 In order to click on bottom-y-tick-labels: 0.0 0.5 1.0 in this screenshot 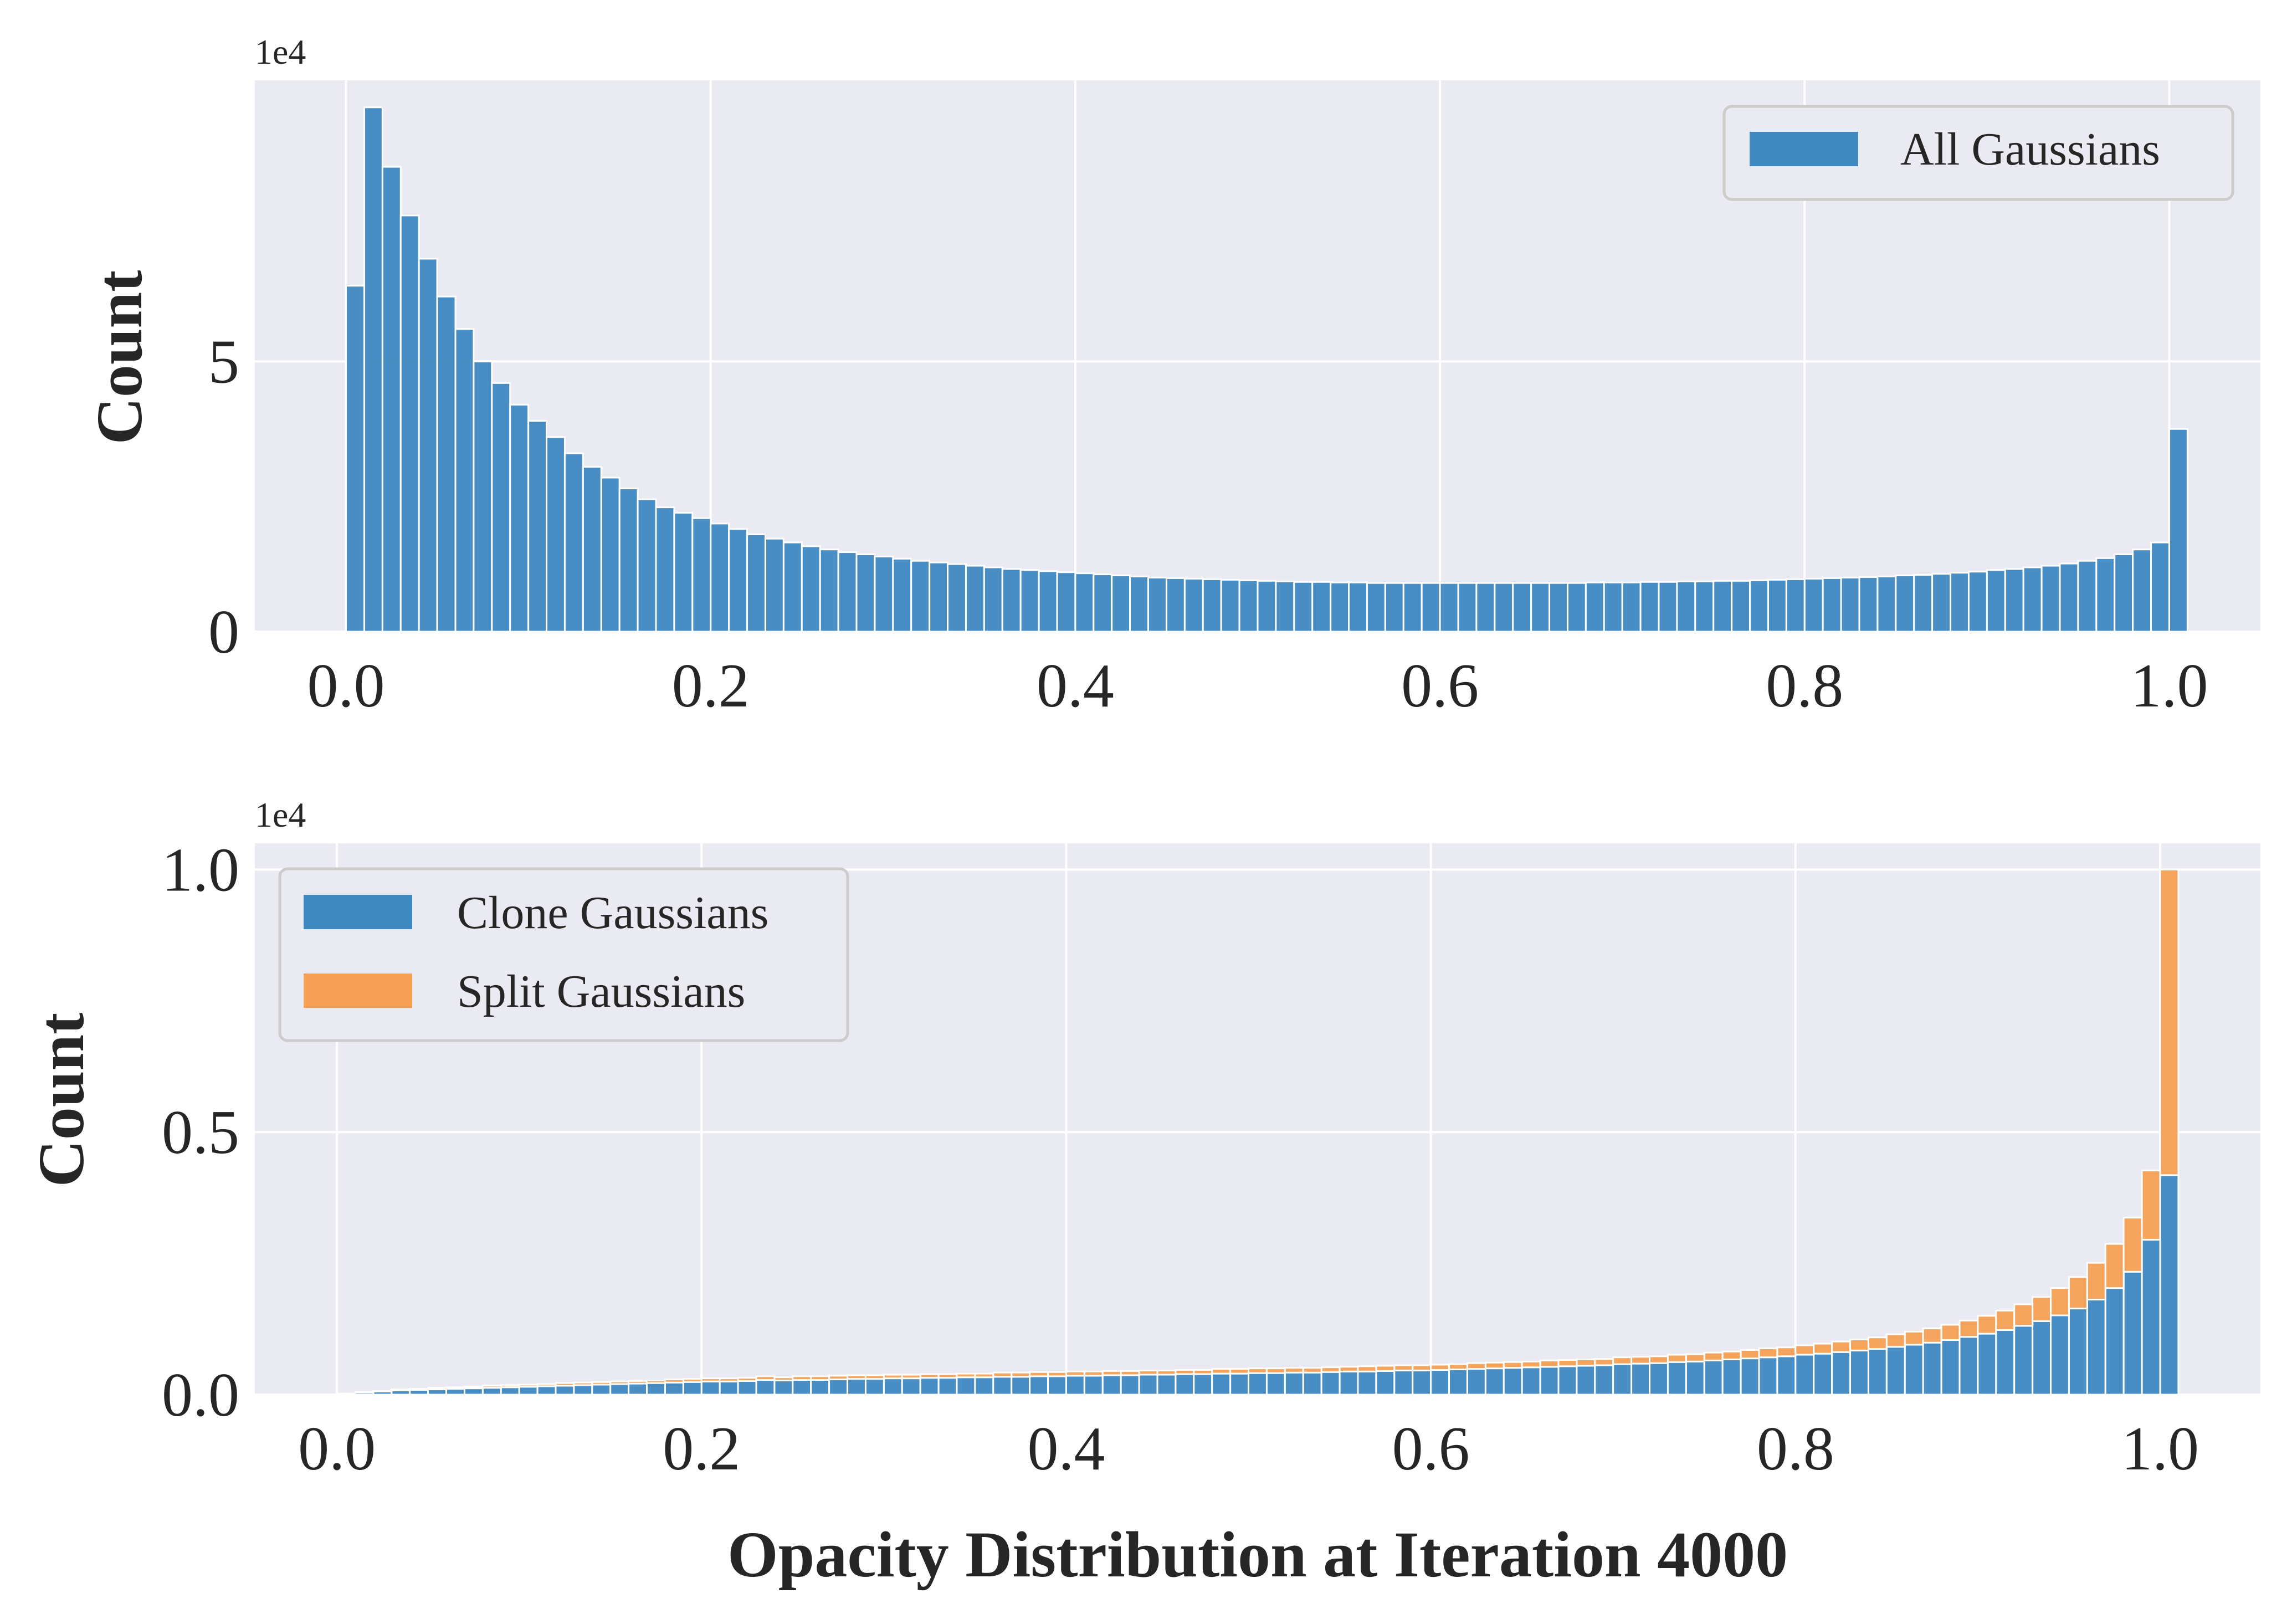, I will do `click(200, 1133)`.